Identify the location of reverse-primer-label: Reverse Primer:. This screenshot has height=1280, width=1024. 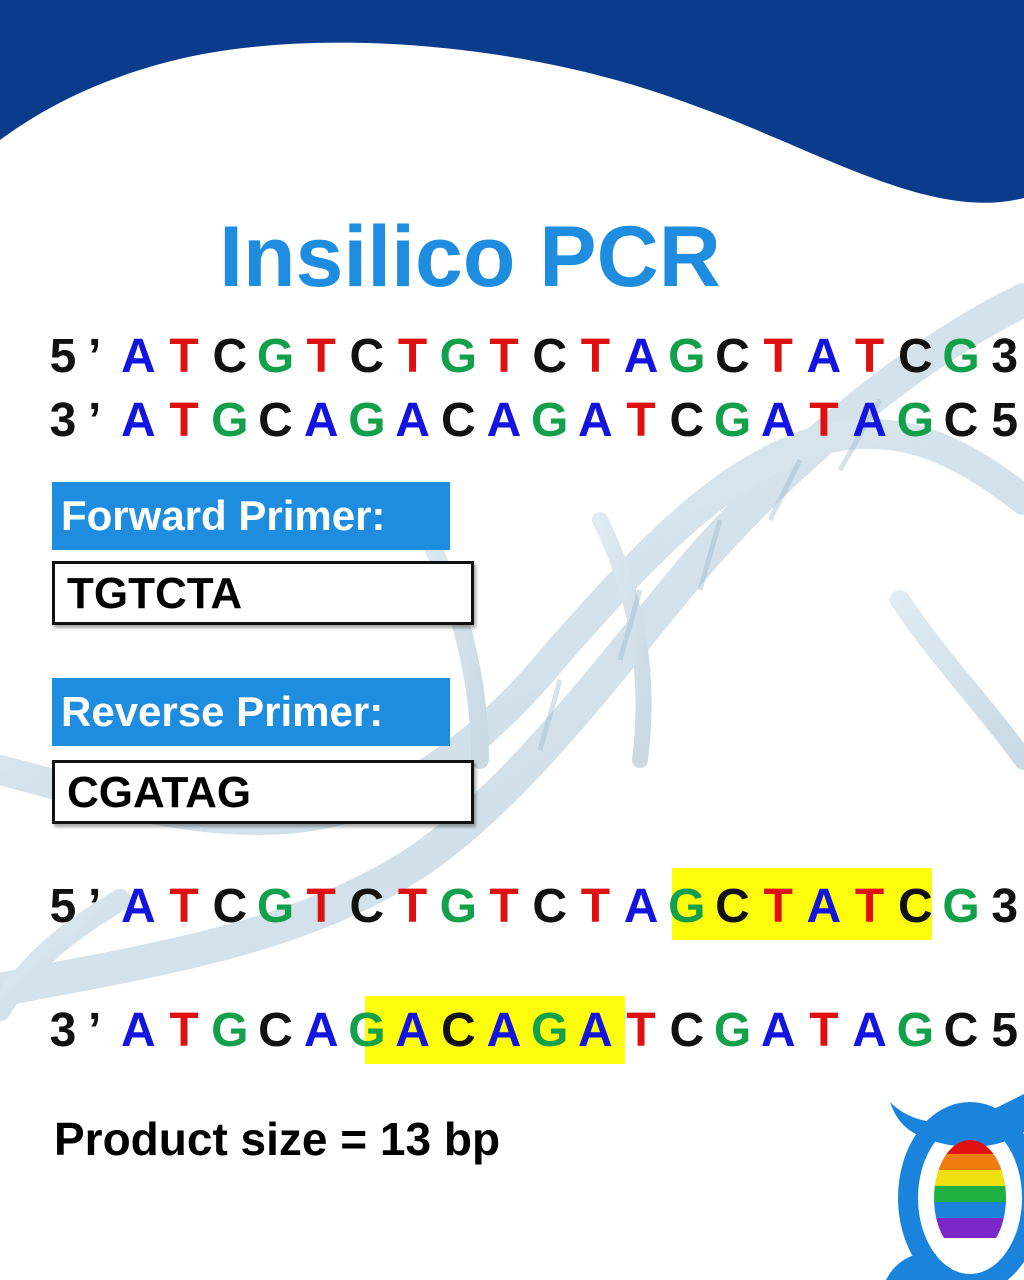
(251, 712).